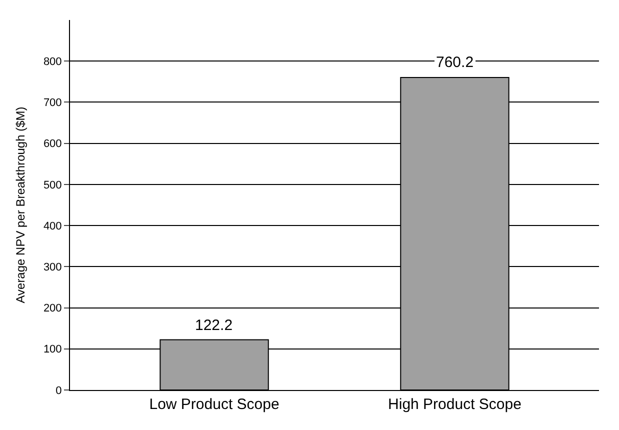 Image resolution: width=619 pixels, height=430 pixels. What do you see at coordinates (52, 144) in the screenshot?
I see `y-tick-label: 600` at bounding box center [52, 144].